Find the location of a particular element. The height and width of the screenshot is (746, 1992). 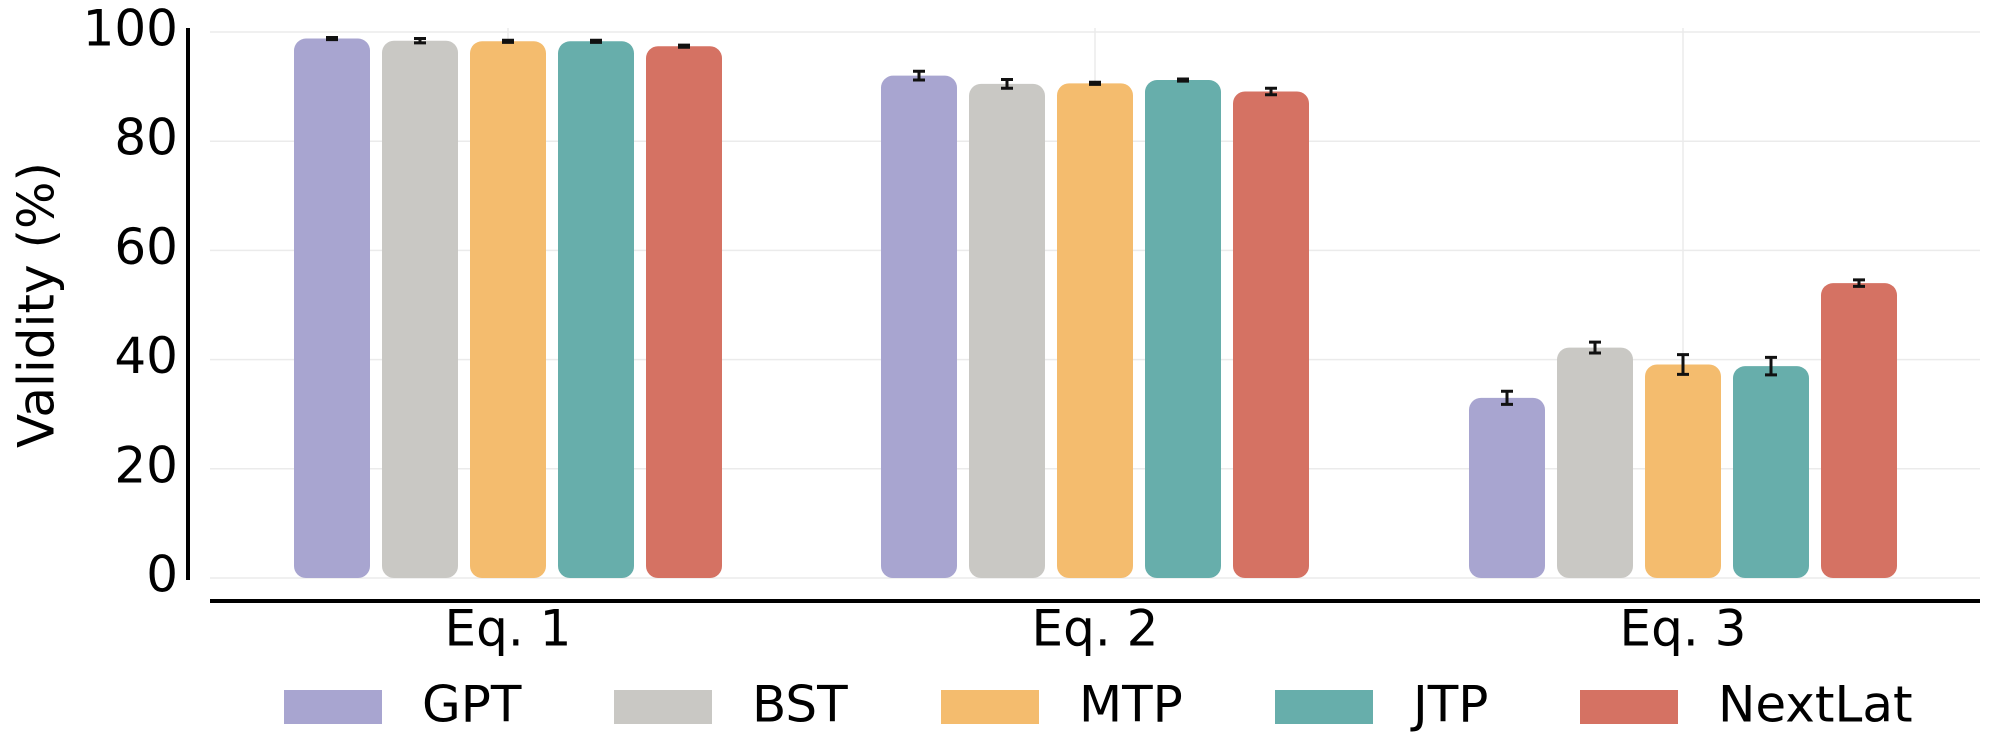

y-tick-label: 40 is located at coordinates (146, 356).